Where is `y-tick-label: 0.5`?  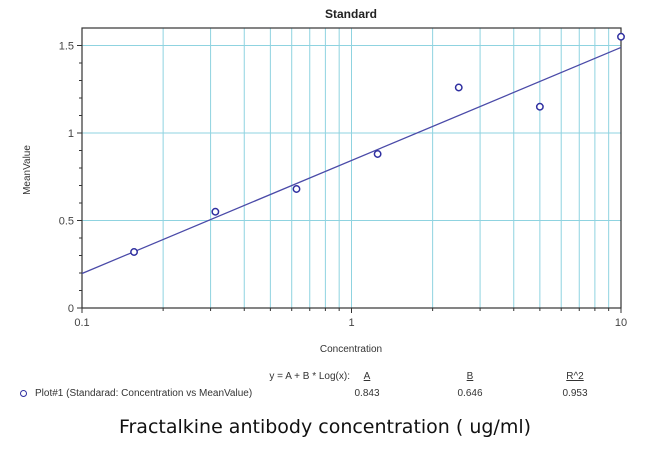 y-tick-label: 0.5 is located at coordinates (66, 222).